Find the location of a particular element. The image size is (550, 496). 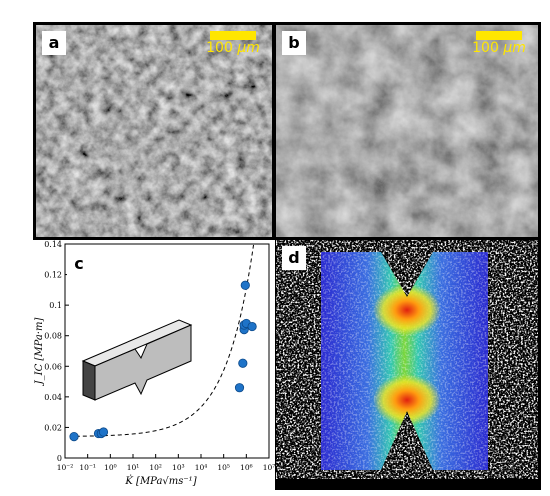

x-tick-label: 10³ is located at coordinates (178, 467).